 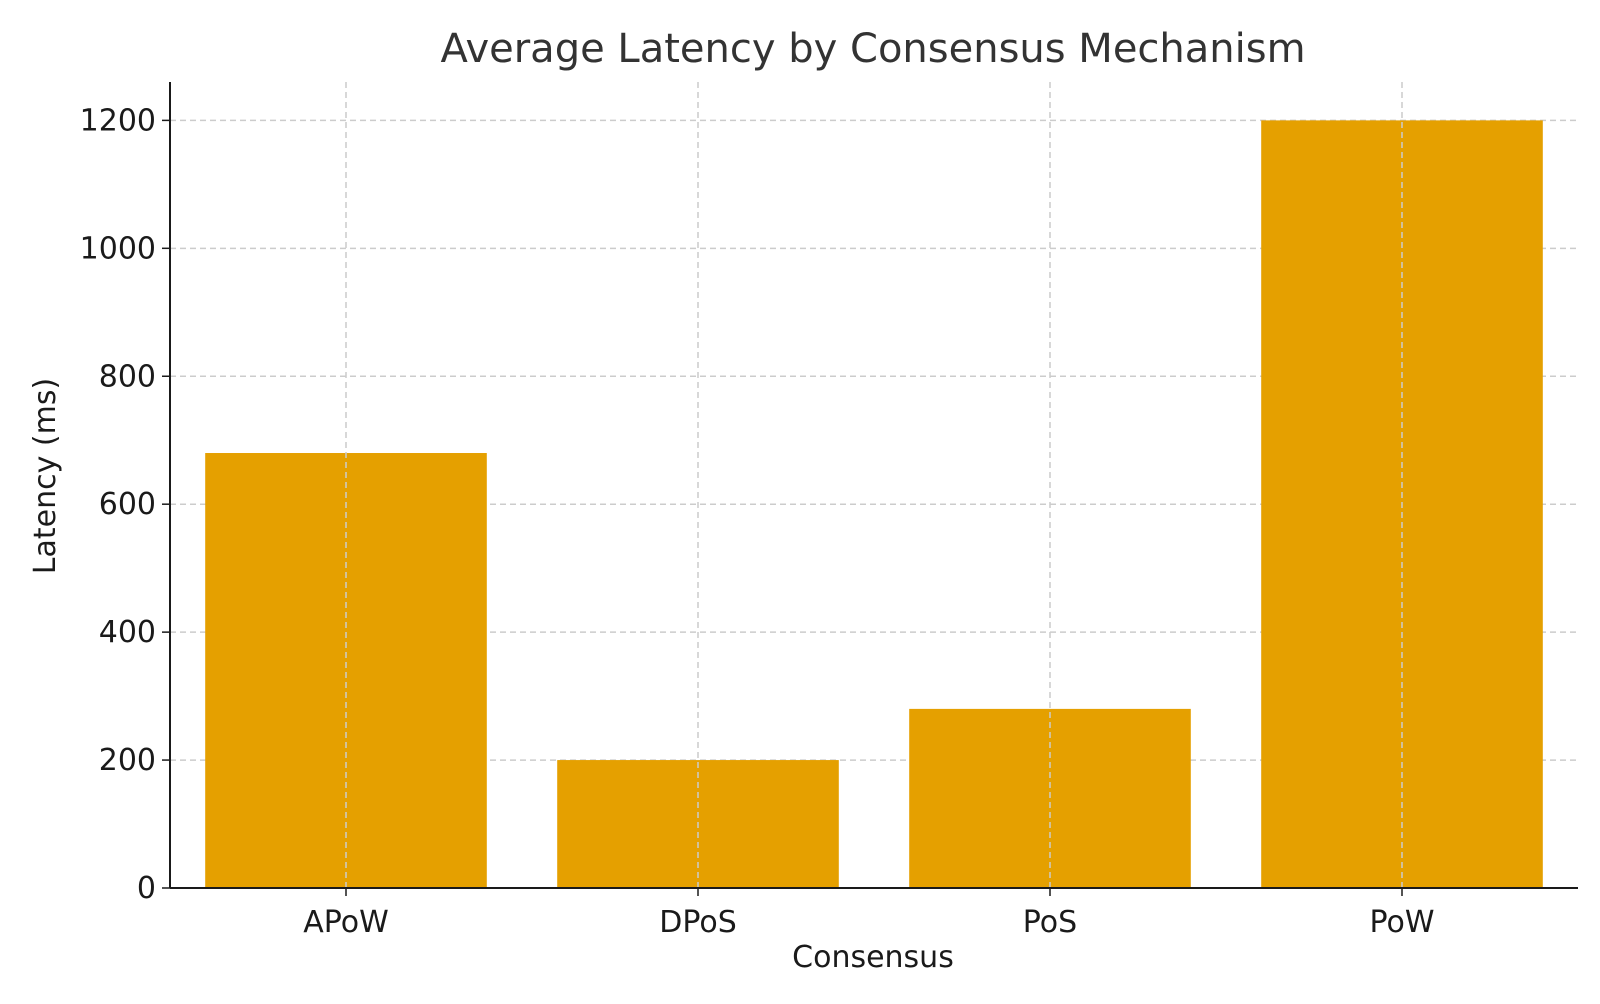 I want to click on bar-pos, so click(x=1050, y=798).